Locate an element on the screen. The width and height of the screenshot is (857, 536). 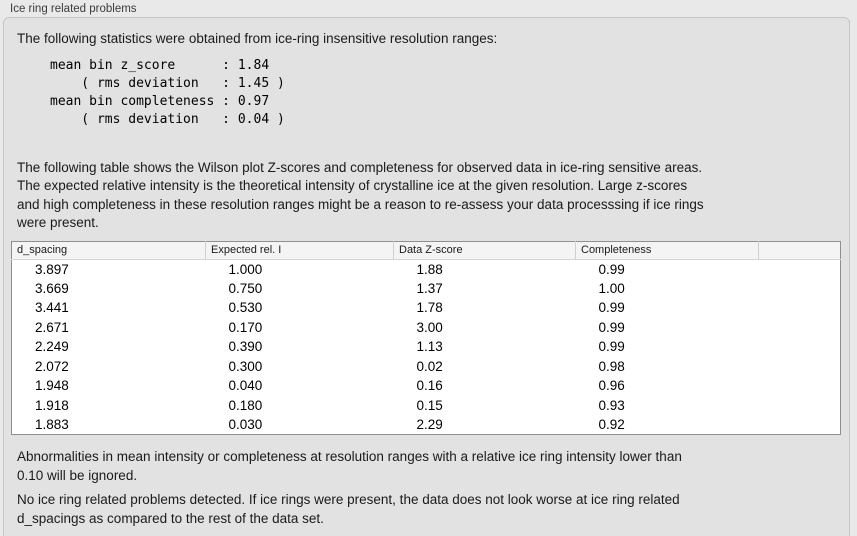
table-cell: 0.030 is located at coordinates (245, 424).